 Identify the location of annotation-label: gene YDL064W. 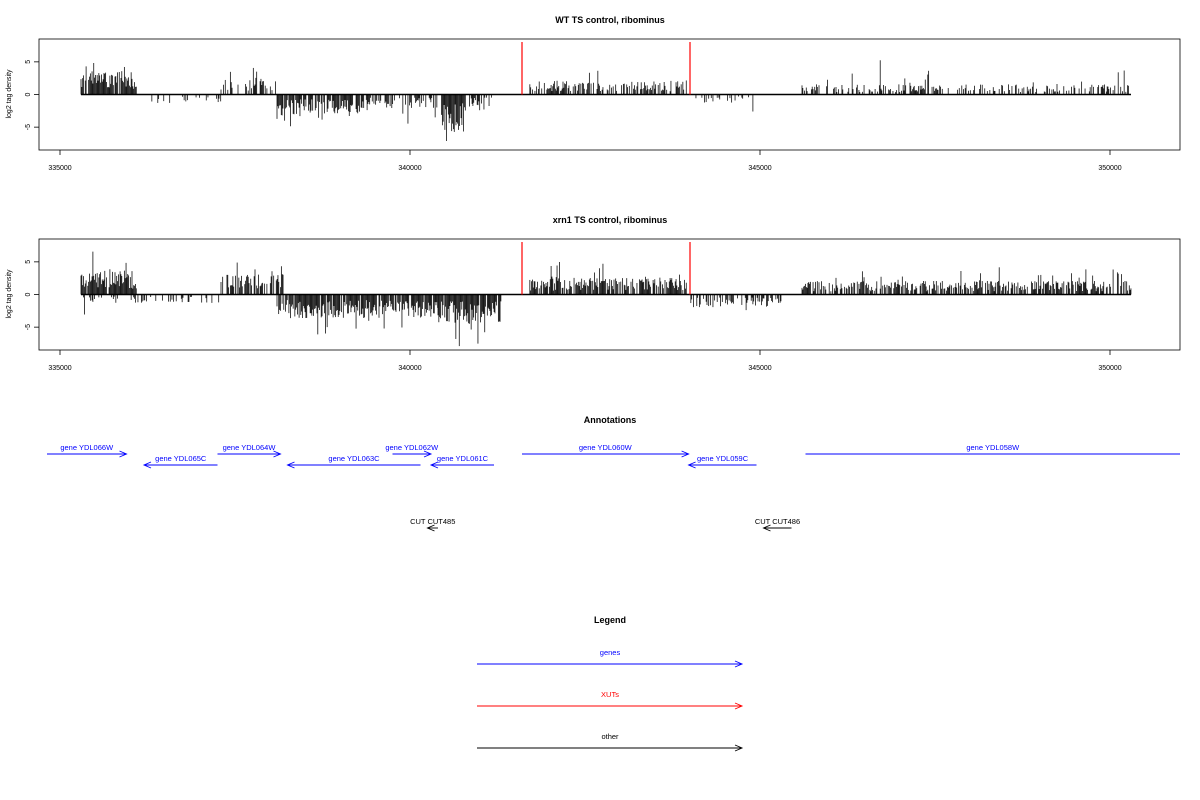
(250, 447).